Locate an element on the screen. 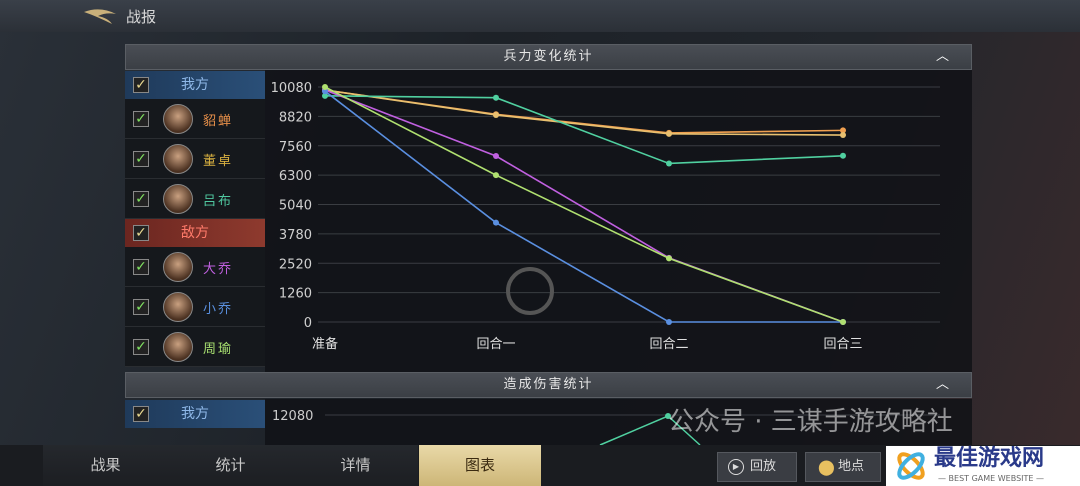 The image size is (1080, 486). series-line-董卓 is located at coordinates (584, 112).